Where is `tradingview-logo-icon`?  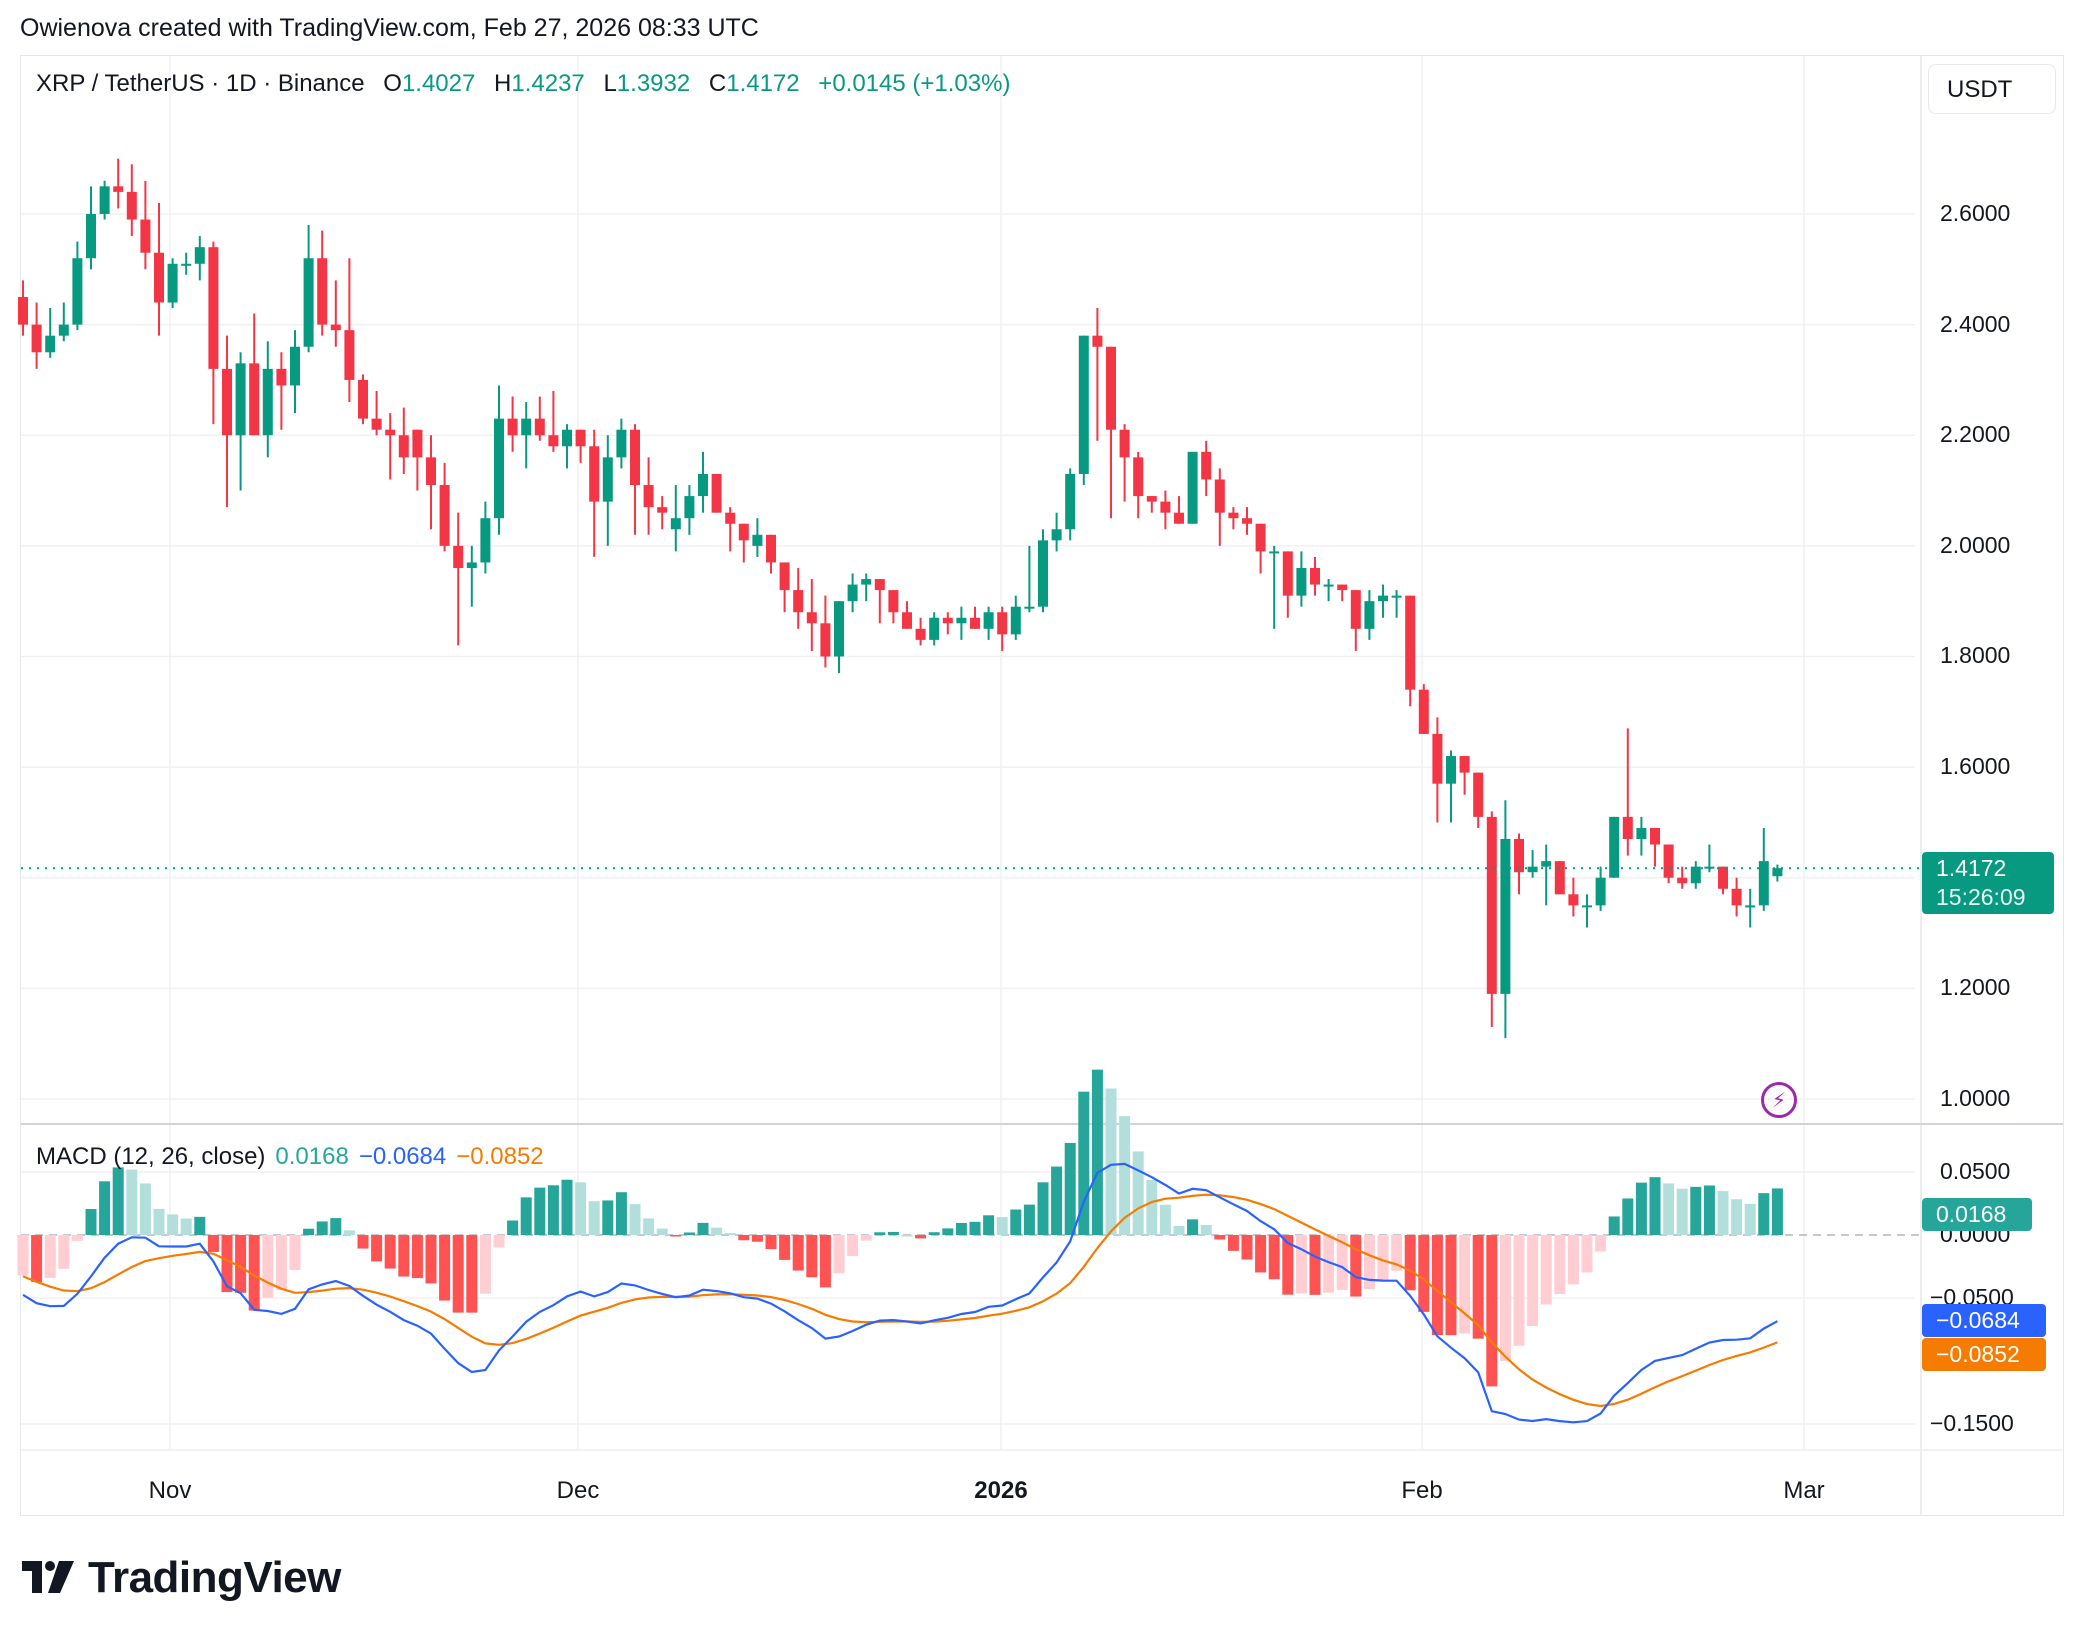
tradingview-logo-icon is located at coordinates (48, 1577).